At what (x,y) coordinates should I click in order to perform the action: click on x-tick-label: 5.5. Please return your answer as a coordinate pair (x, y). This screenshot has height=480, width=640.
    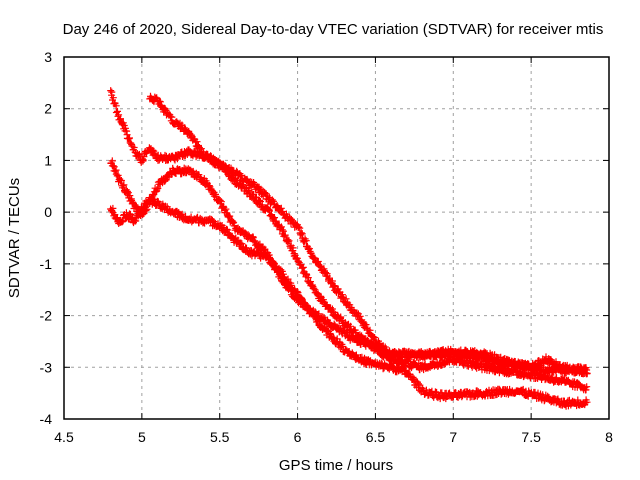
    Looking at the image, I should click on (220, 437).